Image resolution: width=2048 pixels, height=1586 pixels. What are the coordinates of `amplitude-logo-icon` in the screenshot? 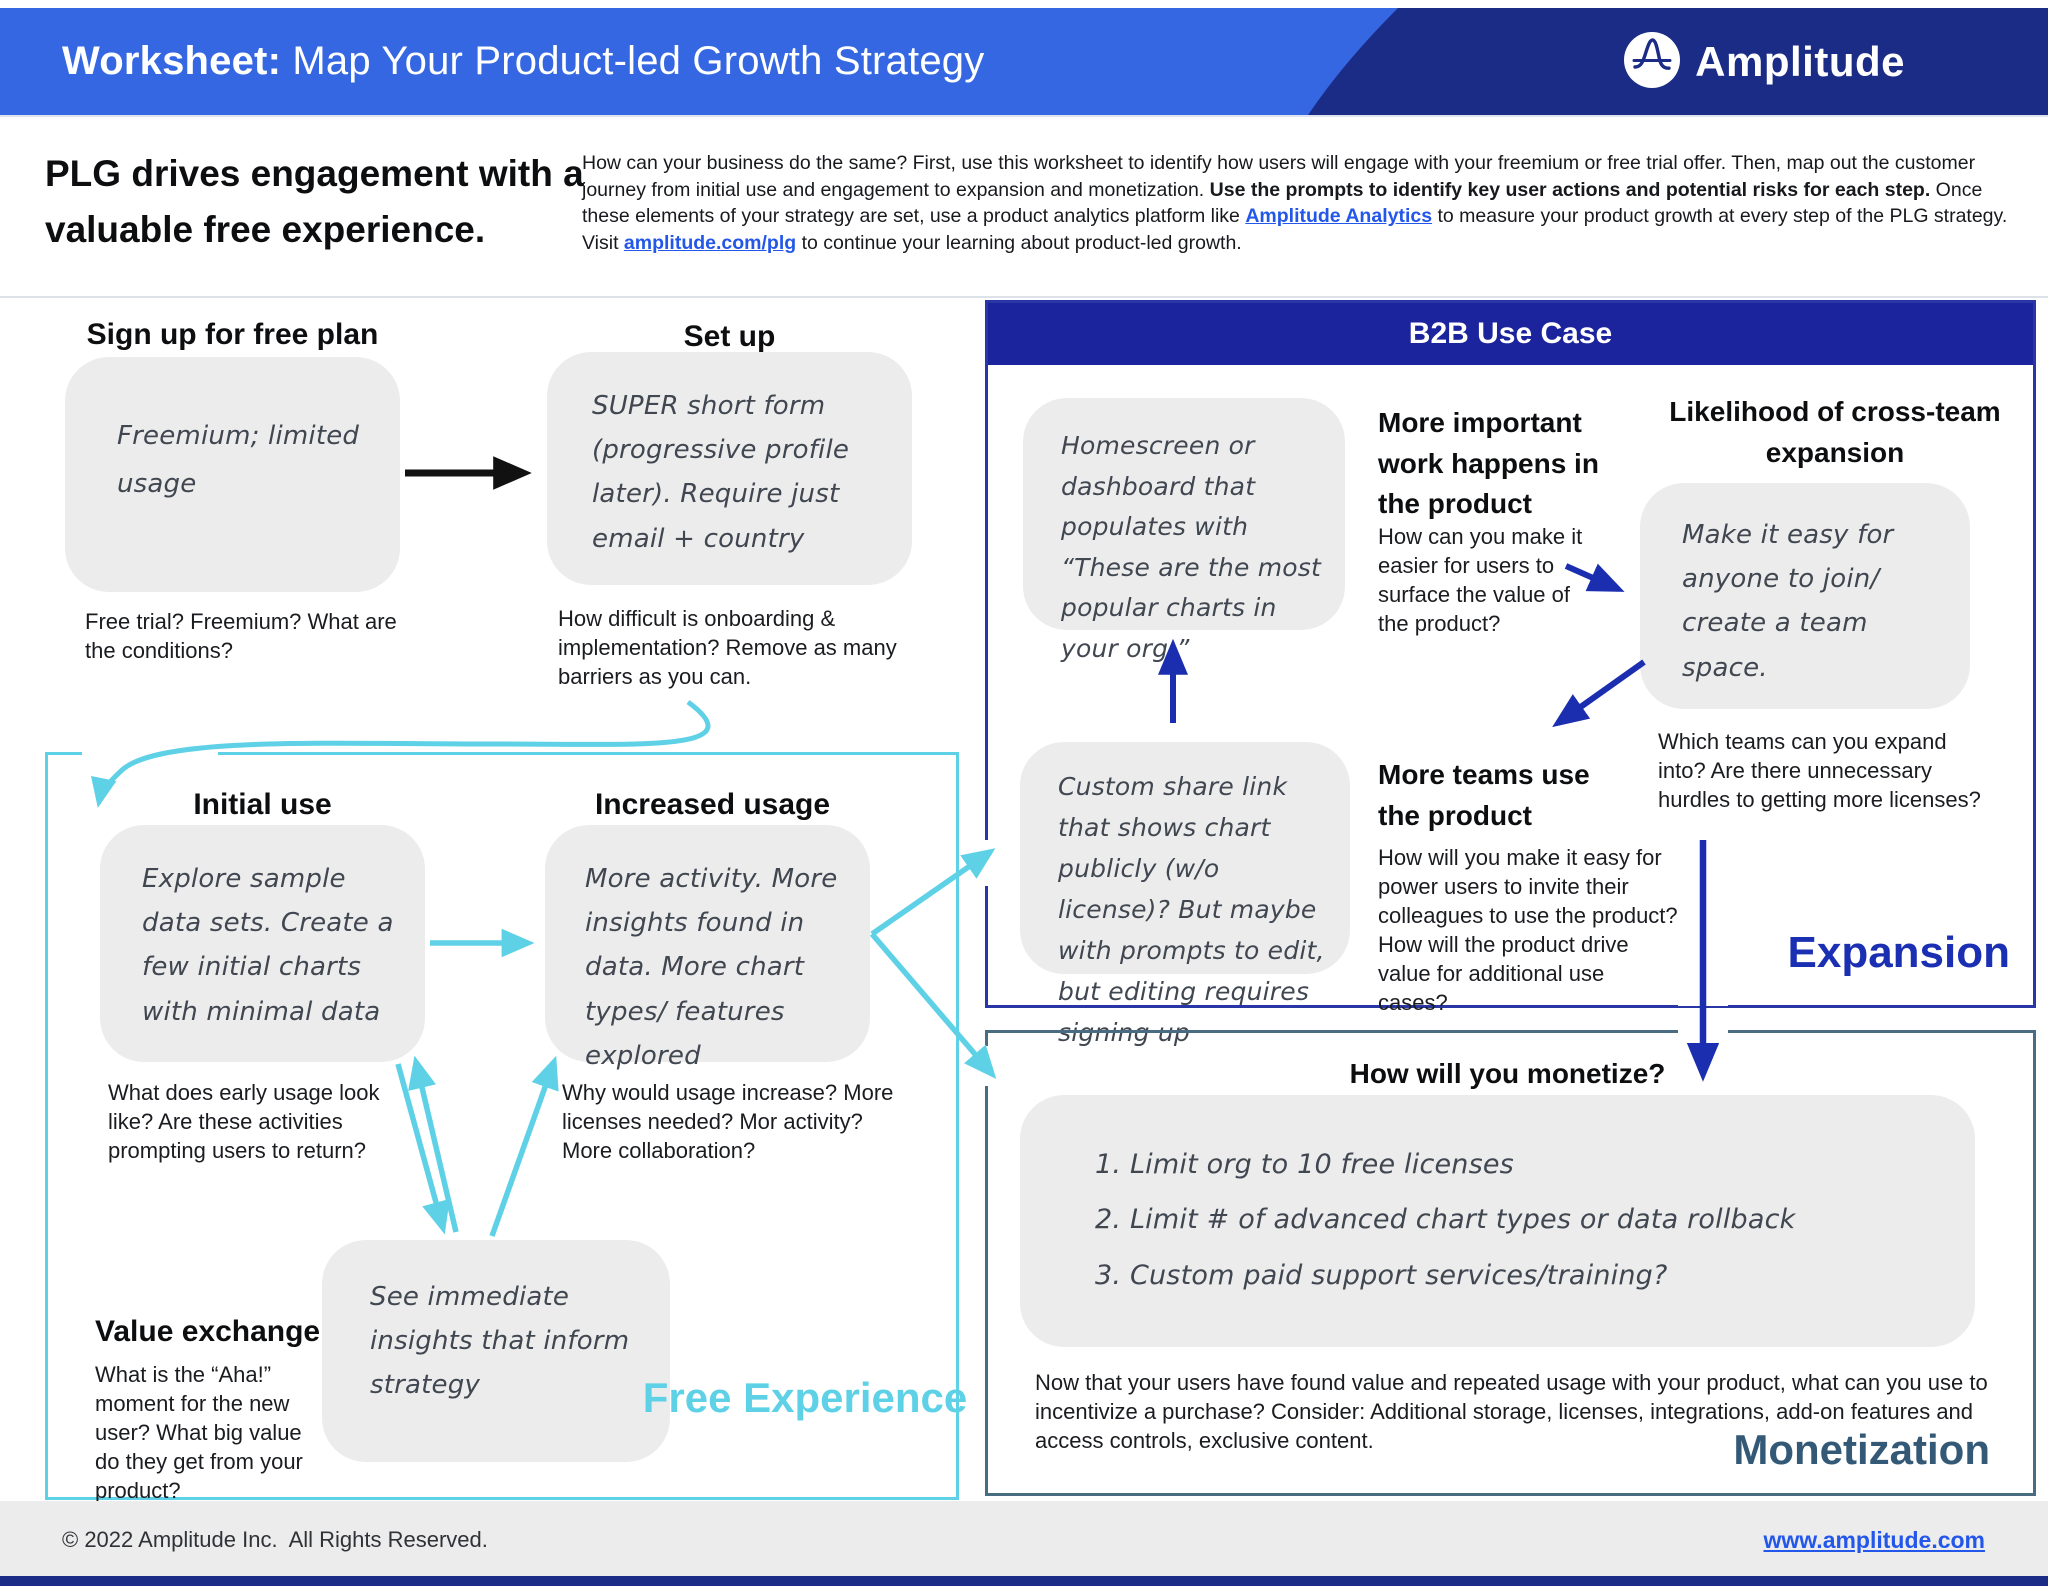 It's located at (1652, 62).